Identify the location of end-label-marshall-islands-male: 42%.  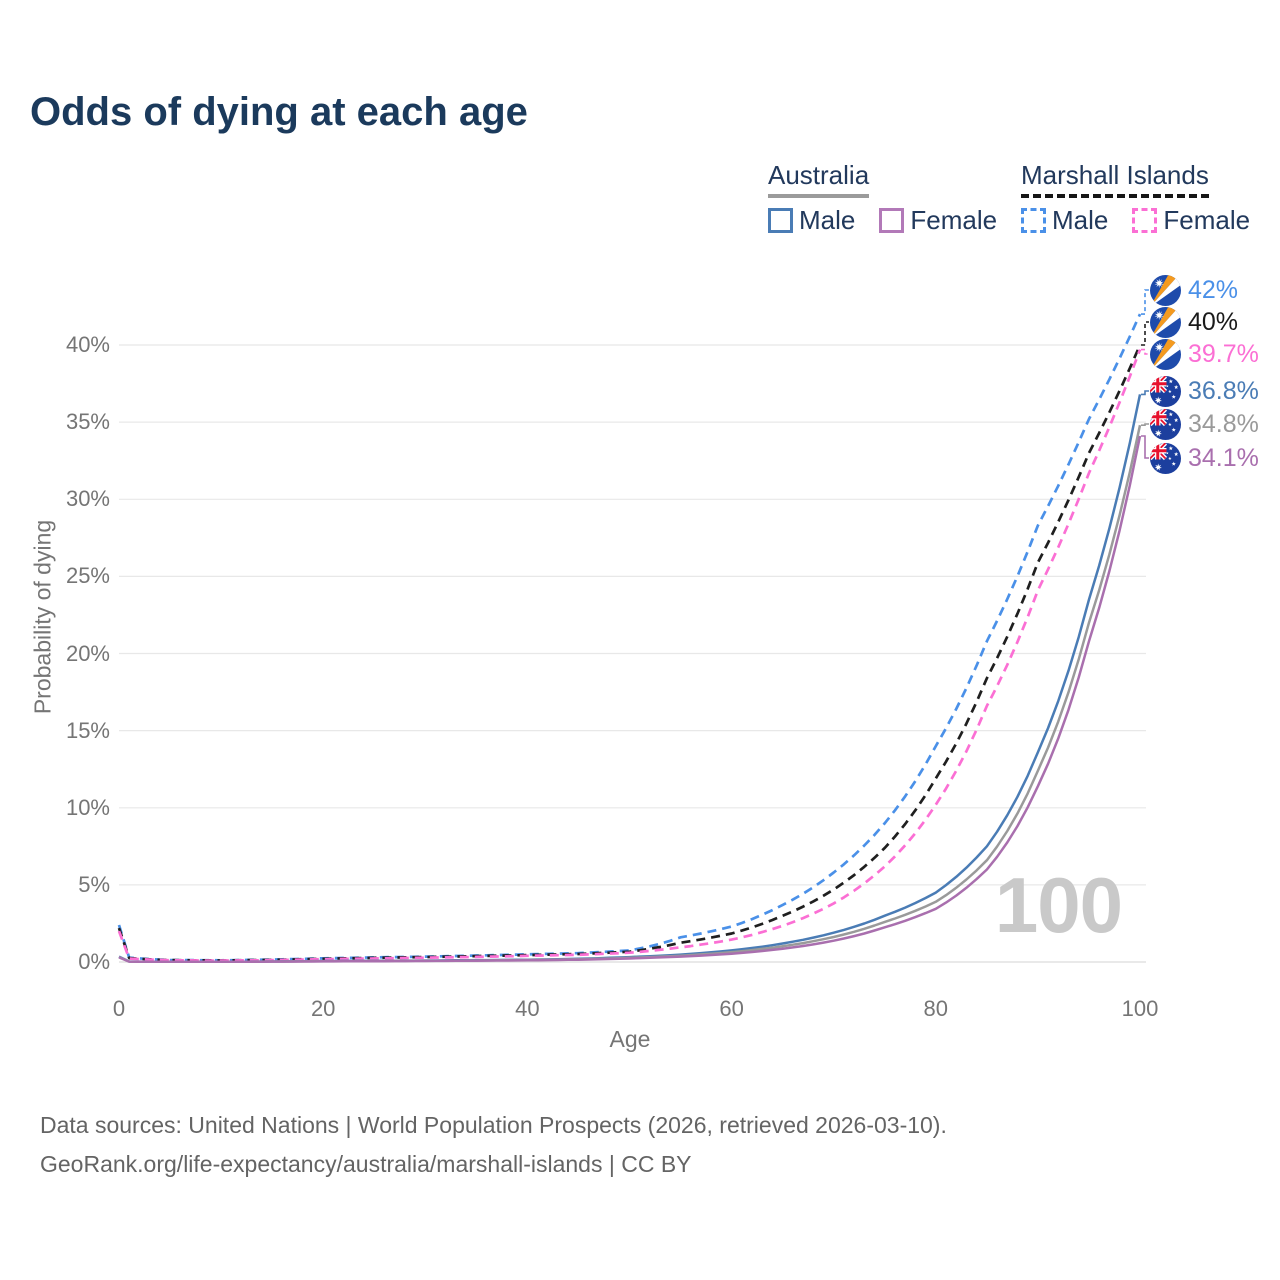
(1194, 290).